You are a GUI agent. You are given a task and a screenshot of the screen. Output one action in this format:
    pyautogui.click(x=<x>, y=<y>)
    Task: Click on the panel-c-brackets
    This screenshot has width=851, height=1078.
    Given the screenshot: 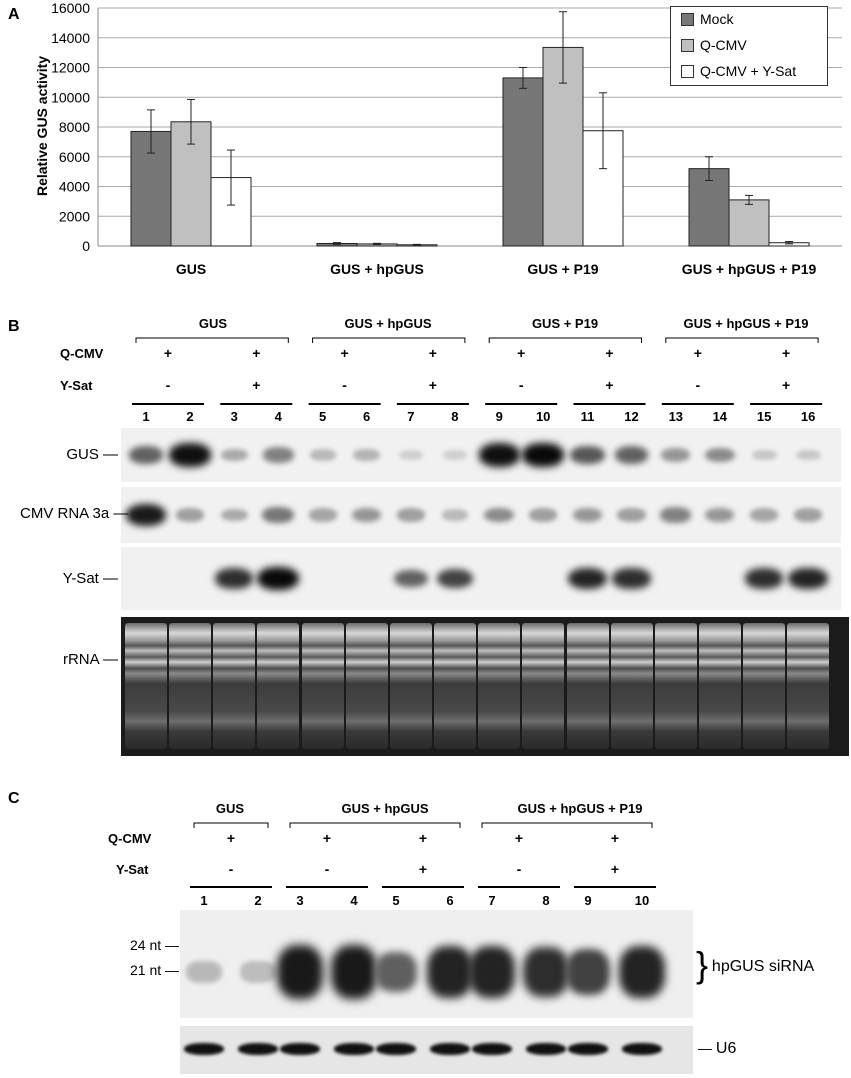 What is the action you would take?
    pyautogui.click(x=423, y=855)
    